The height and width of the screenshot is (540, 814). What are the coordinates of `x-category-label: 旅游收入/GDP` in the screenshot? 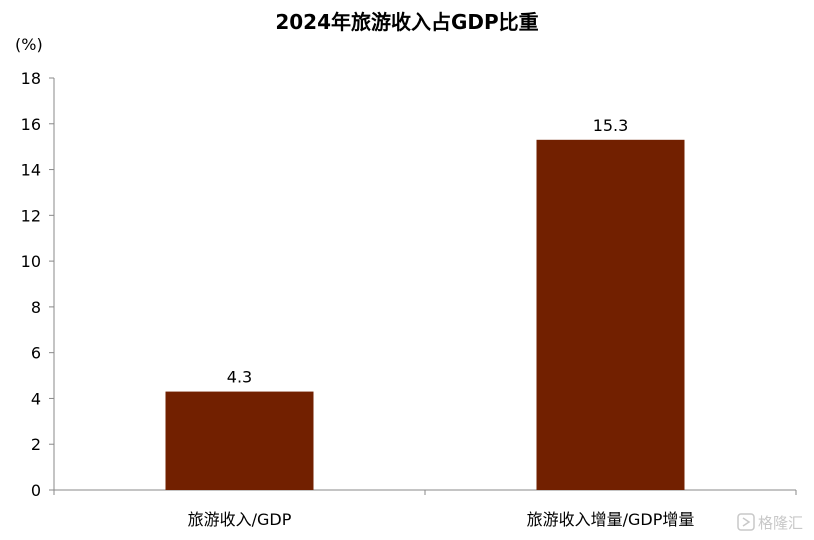 It's located at (240, 519).